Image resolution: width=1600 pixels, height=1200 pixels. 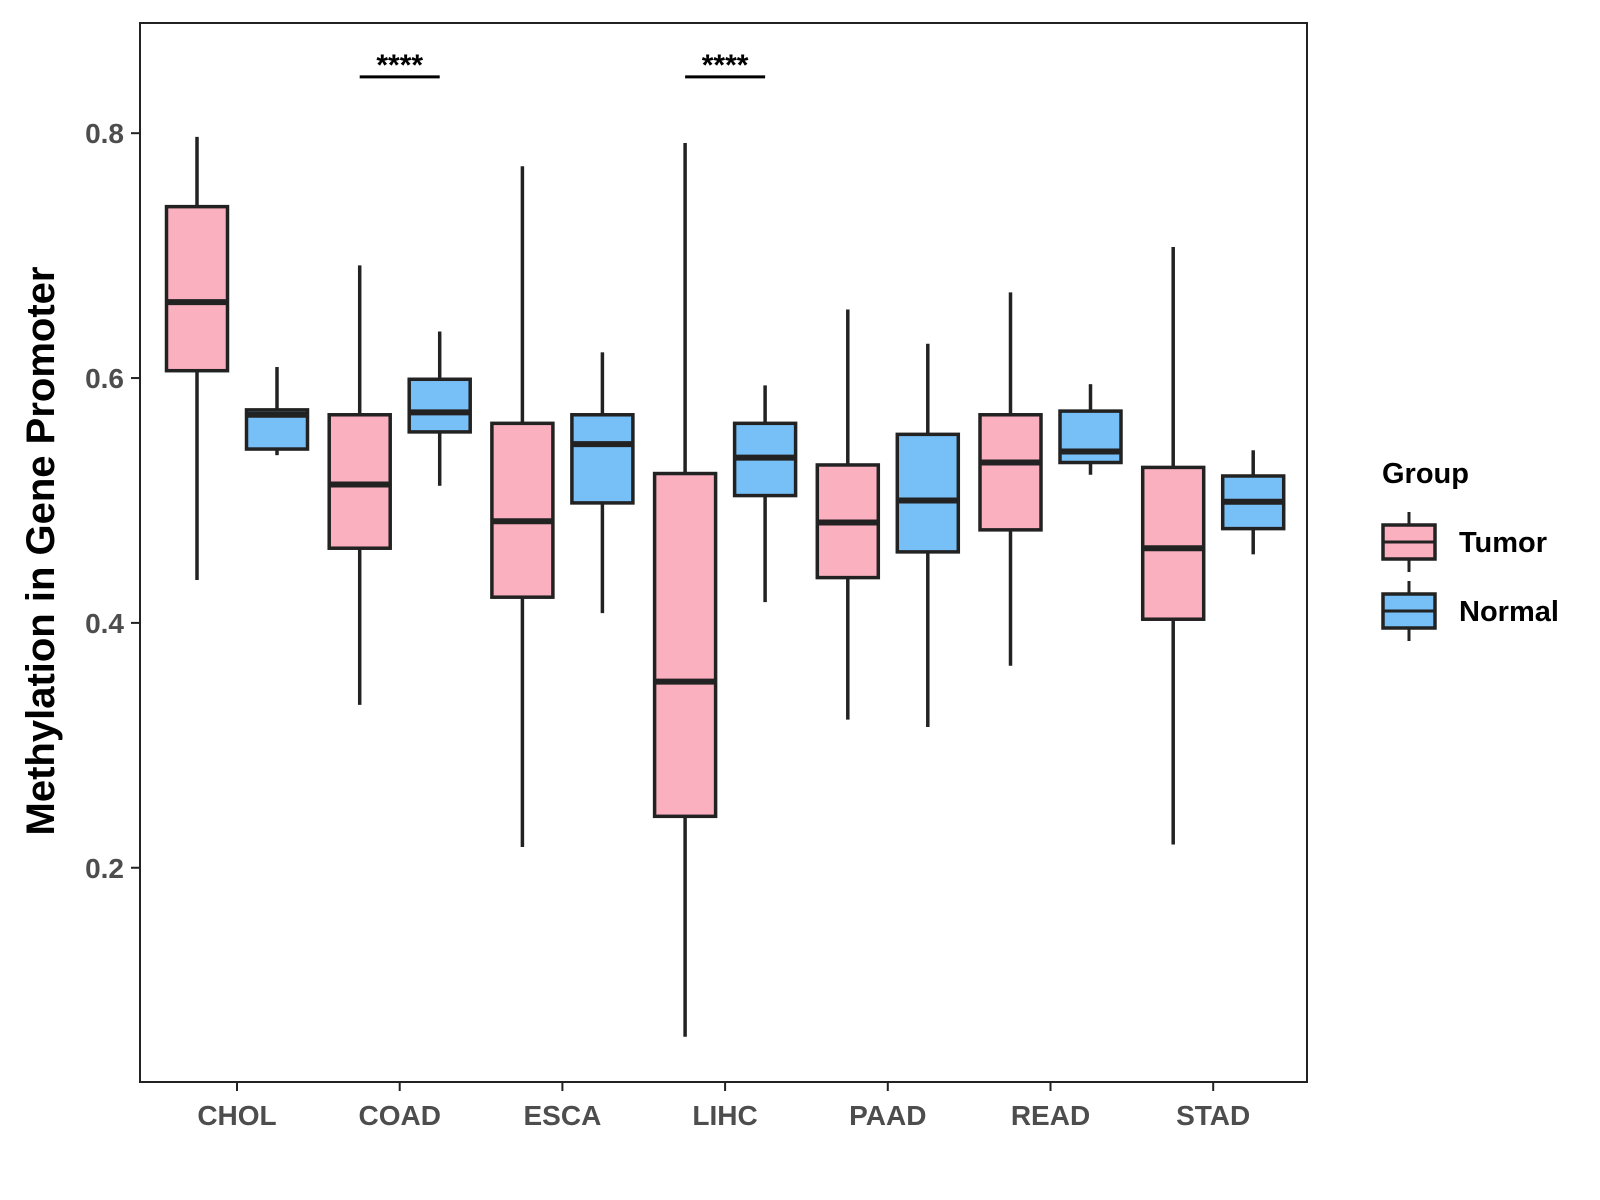 What do you see at coordinates (41, 551) in the screenshot?
I see `y-axis-title: Methylation in Gene Promoter` at bounding box center [41, 551].